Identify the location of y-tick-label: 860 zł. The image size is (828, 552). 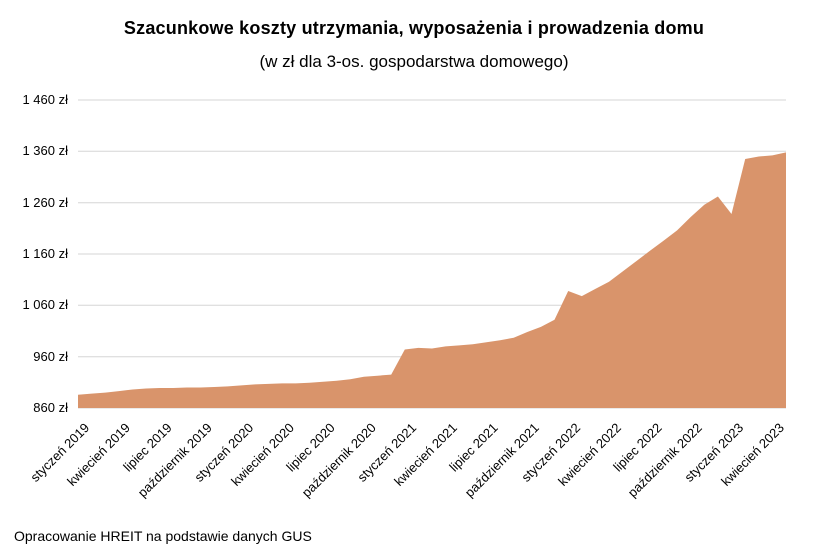
(50, 407).